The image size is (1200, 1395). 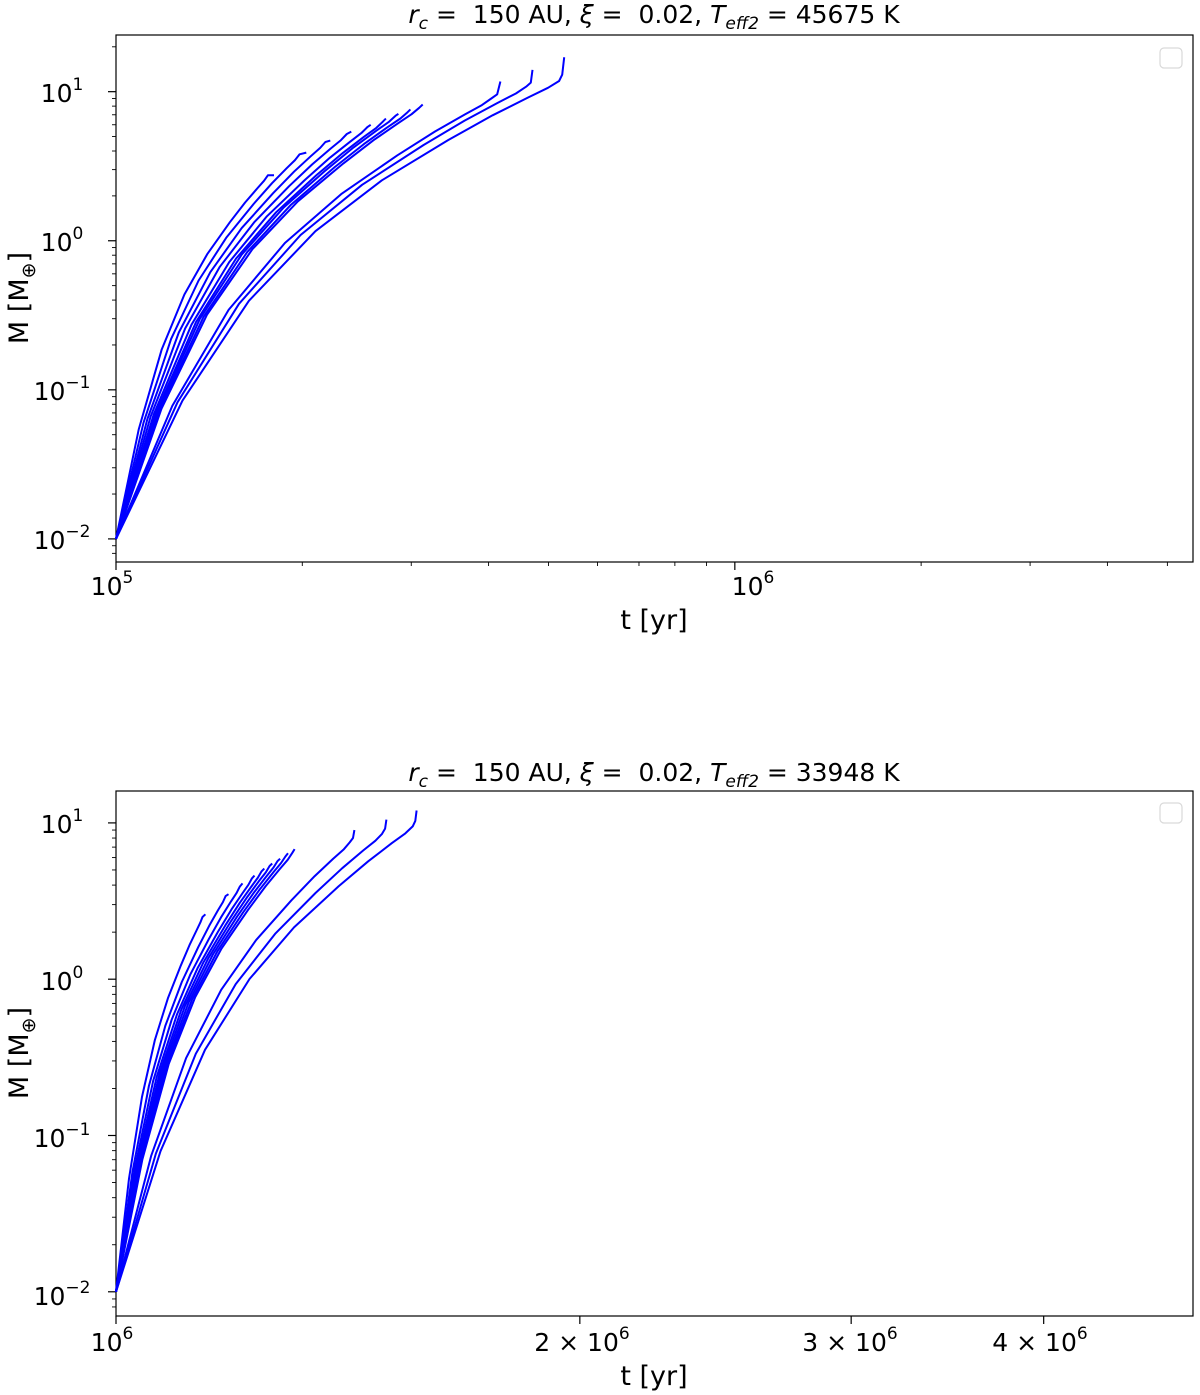 What do you see at coordinates (1171, 813) in the screenshot?
I see `bottom-legend-box` at bounding box center [1171, 813].